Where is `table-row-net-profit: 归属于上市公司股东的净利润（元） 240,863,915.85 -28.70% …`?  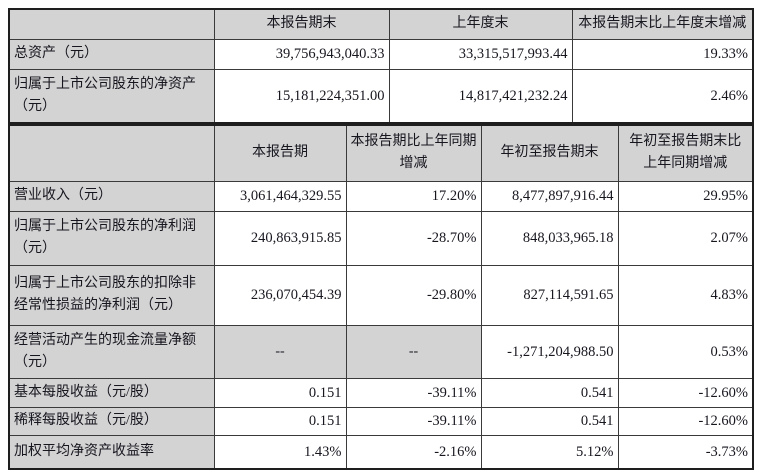 table-row-net-profit: 归属于上市公司股东的净利润（元） 240,863,915.85 -28.70% … is located at coordinates (381, 238).